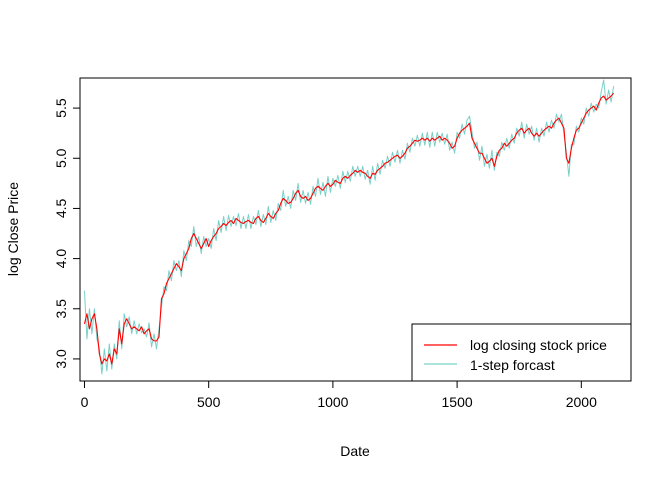 This screenshot has width=672, height=480. Describe the element at coordinates (581, 402) in the screenshot. I see `x-tick-label: 2000` at that location.